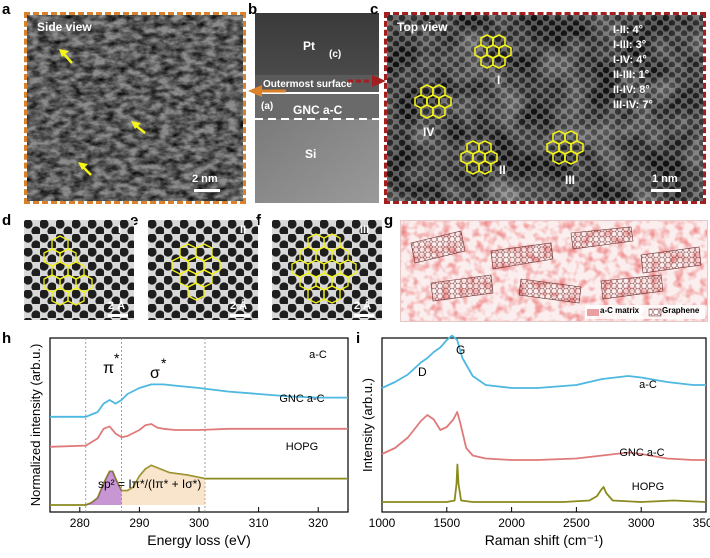 Image resolution: width=710 pixels, height=558 pixels. What do you see at coordinates (389, 220) in the screenshot?
I see `panel-label-g: g` at bounding box center [389, 220].